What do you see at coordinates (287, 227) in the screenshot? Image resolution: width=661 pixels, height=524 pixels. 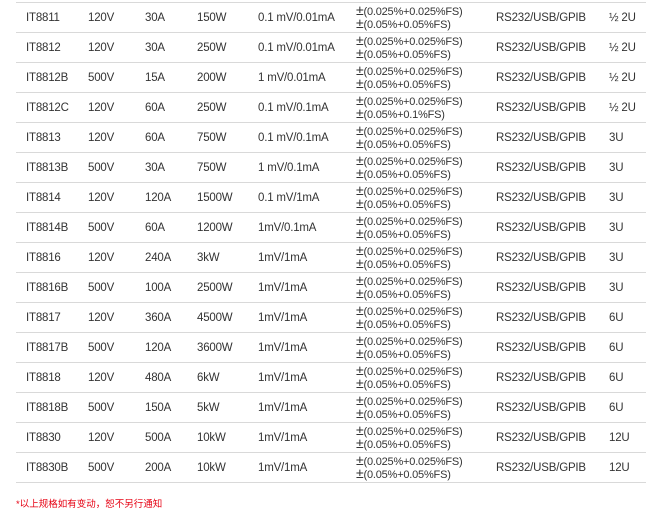 I see `cell-resolution: 1mV/0.1mA` at bounding box center [287, 227].